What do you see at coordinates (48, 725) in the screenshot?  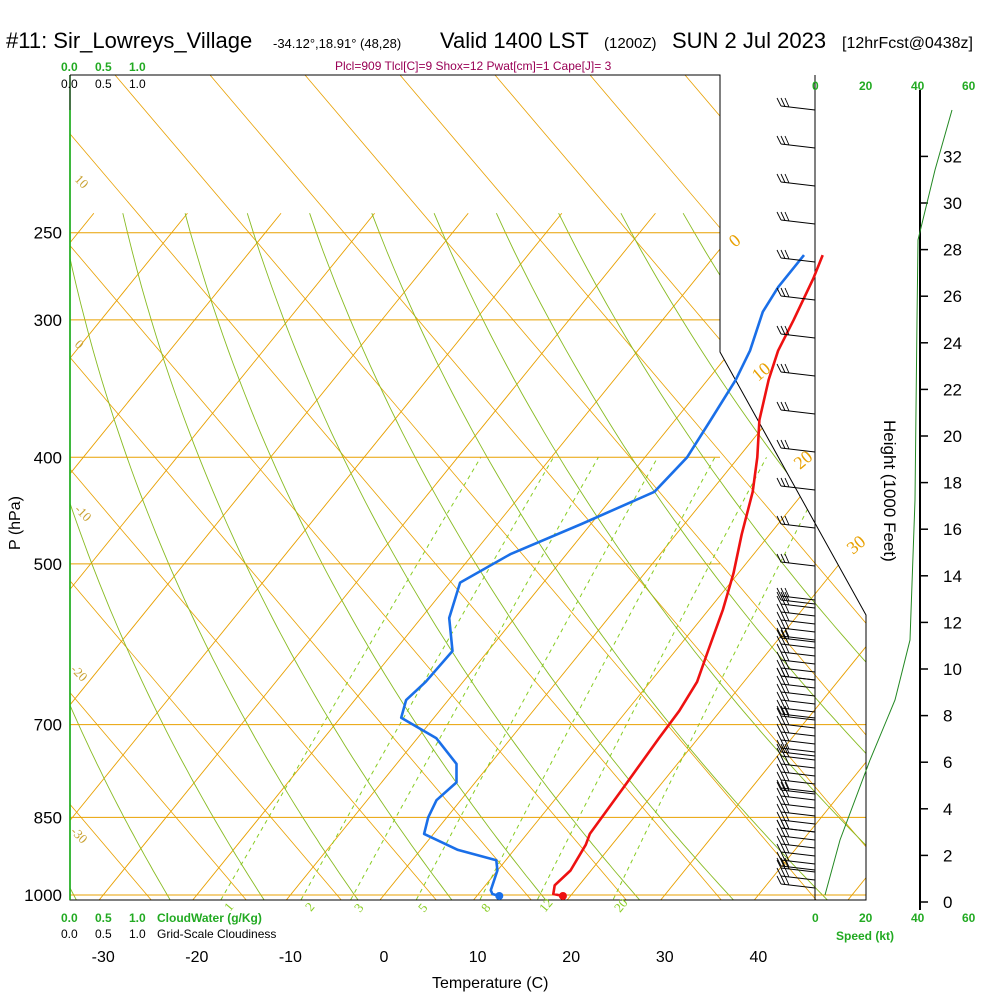 I see `pressure-tick-700: 700` at bounding box center [48, 725].